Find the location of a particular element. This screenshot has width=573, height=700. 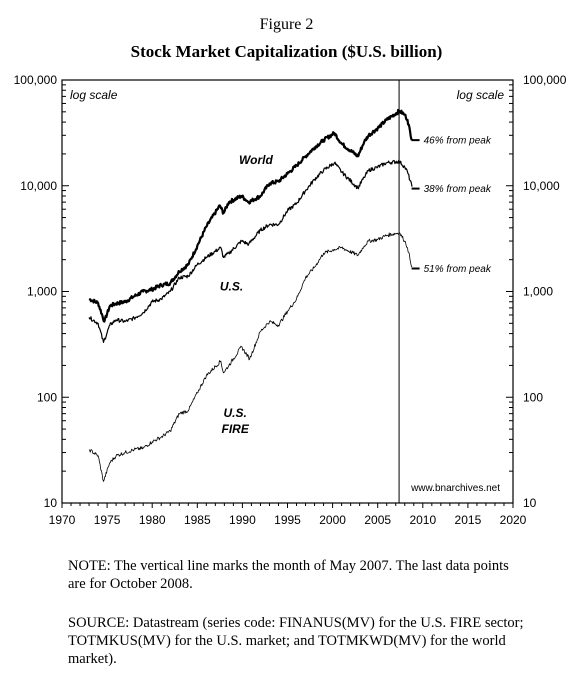

x-tick-label: 2015 is located at coordinates (468, 520).